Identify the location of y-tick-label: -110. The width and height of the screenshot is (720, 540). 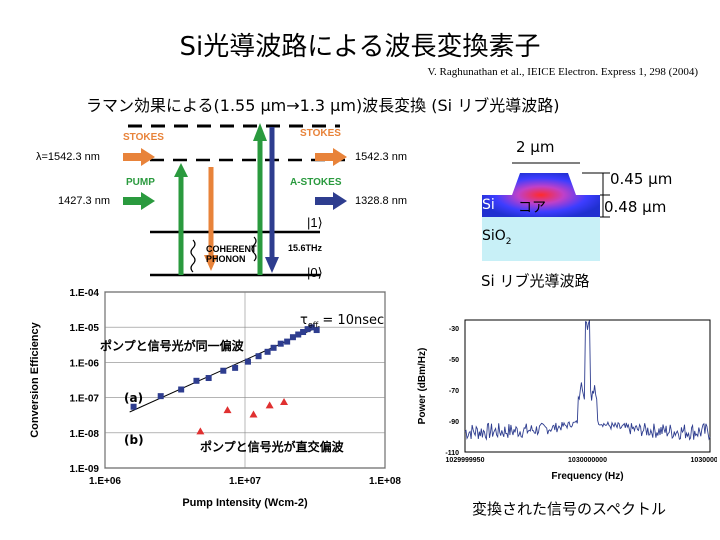
(452, 453).